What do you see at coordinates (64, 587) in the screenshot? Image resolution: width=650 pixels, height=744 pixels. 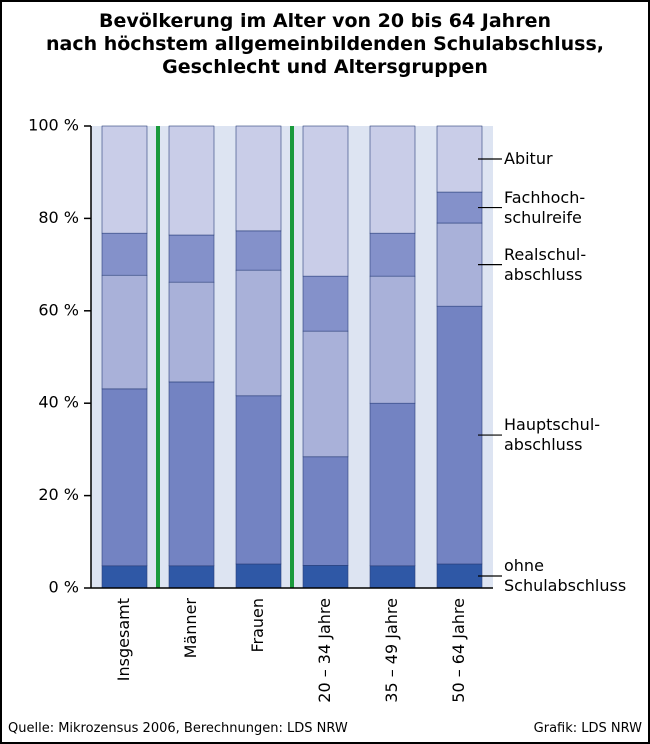 I see `y-tick-label: 0 %` at bounding box center [64, 587].